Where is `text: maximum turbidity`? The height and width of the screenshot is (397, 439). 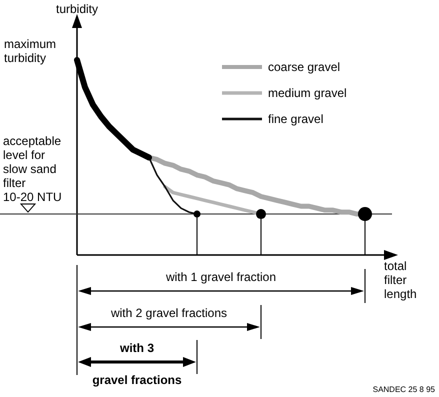
text: maximum turbidity is located at coordinates (30, 51).